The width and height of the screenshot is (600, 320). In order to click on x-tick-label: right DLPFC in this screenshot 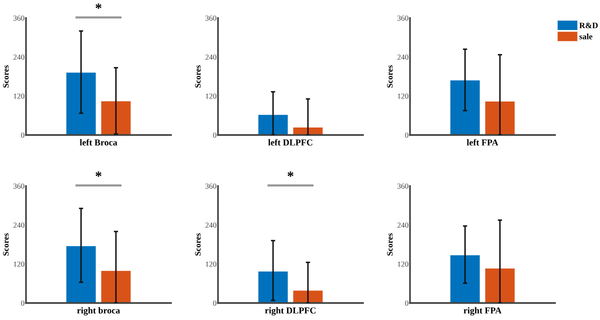, I will do `click(290, 311)`.